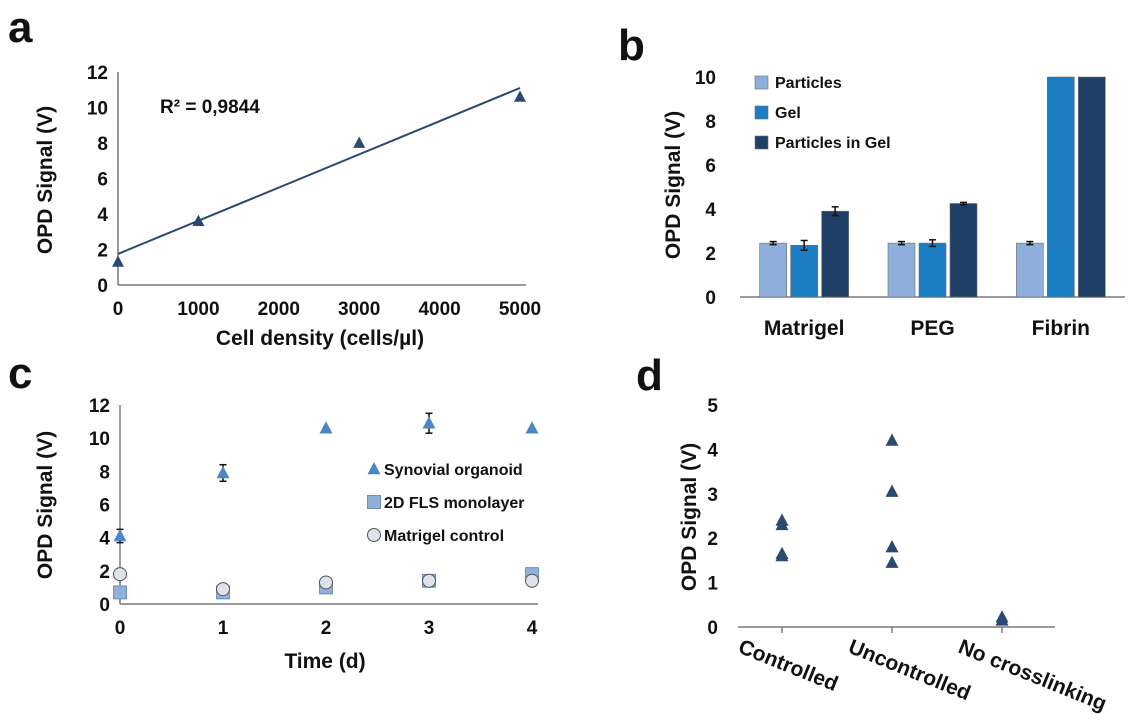 The width and height of the screenshot is (1132, 720). Describe the element at coordinates (808, 83) in the screenshot. I see `legend-label-b: Particles` at that location.